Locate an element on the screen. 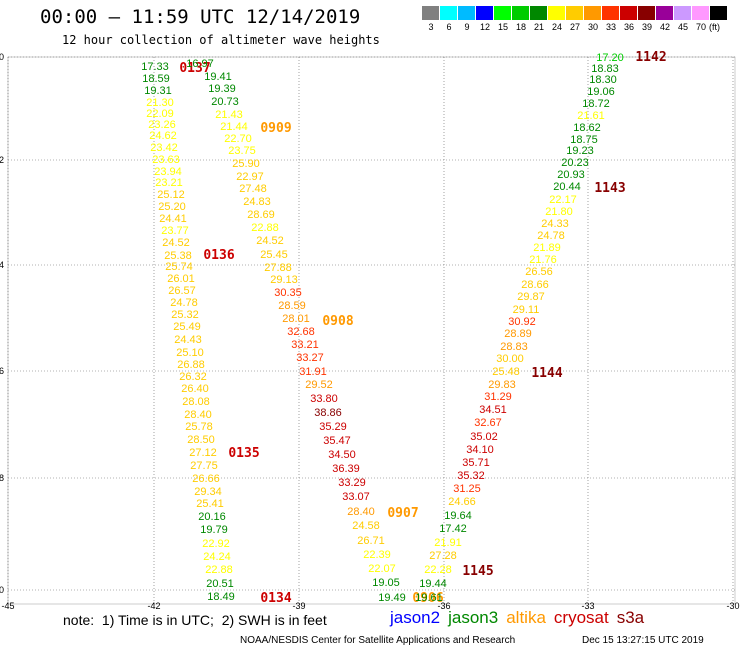 Image resolution: width=740 pixels, height=650 pixels. wave-height-value: 24.83 is located at coordinates (257, 202).